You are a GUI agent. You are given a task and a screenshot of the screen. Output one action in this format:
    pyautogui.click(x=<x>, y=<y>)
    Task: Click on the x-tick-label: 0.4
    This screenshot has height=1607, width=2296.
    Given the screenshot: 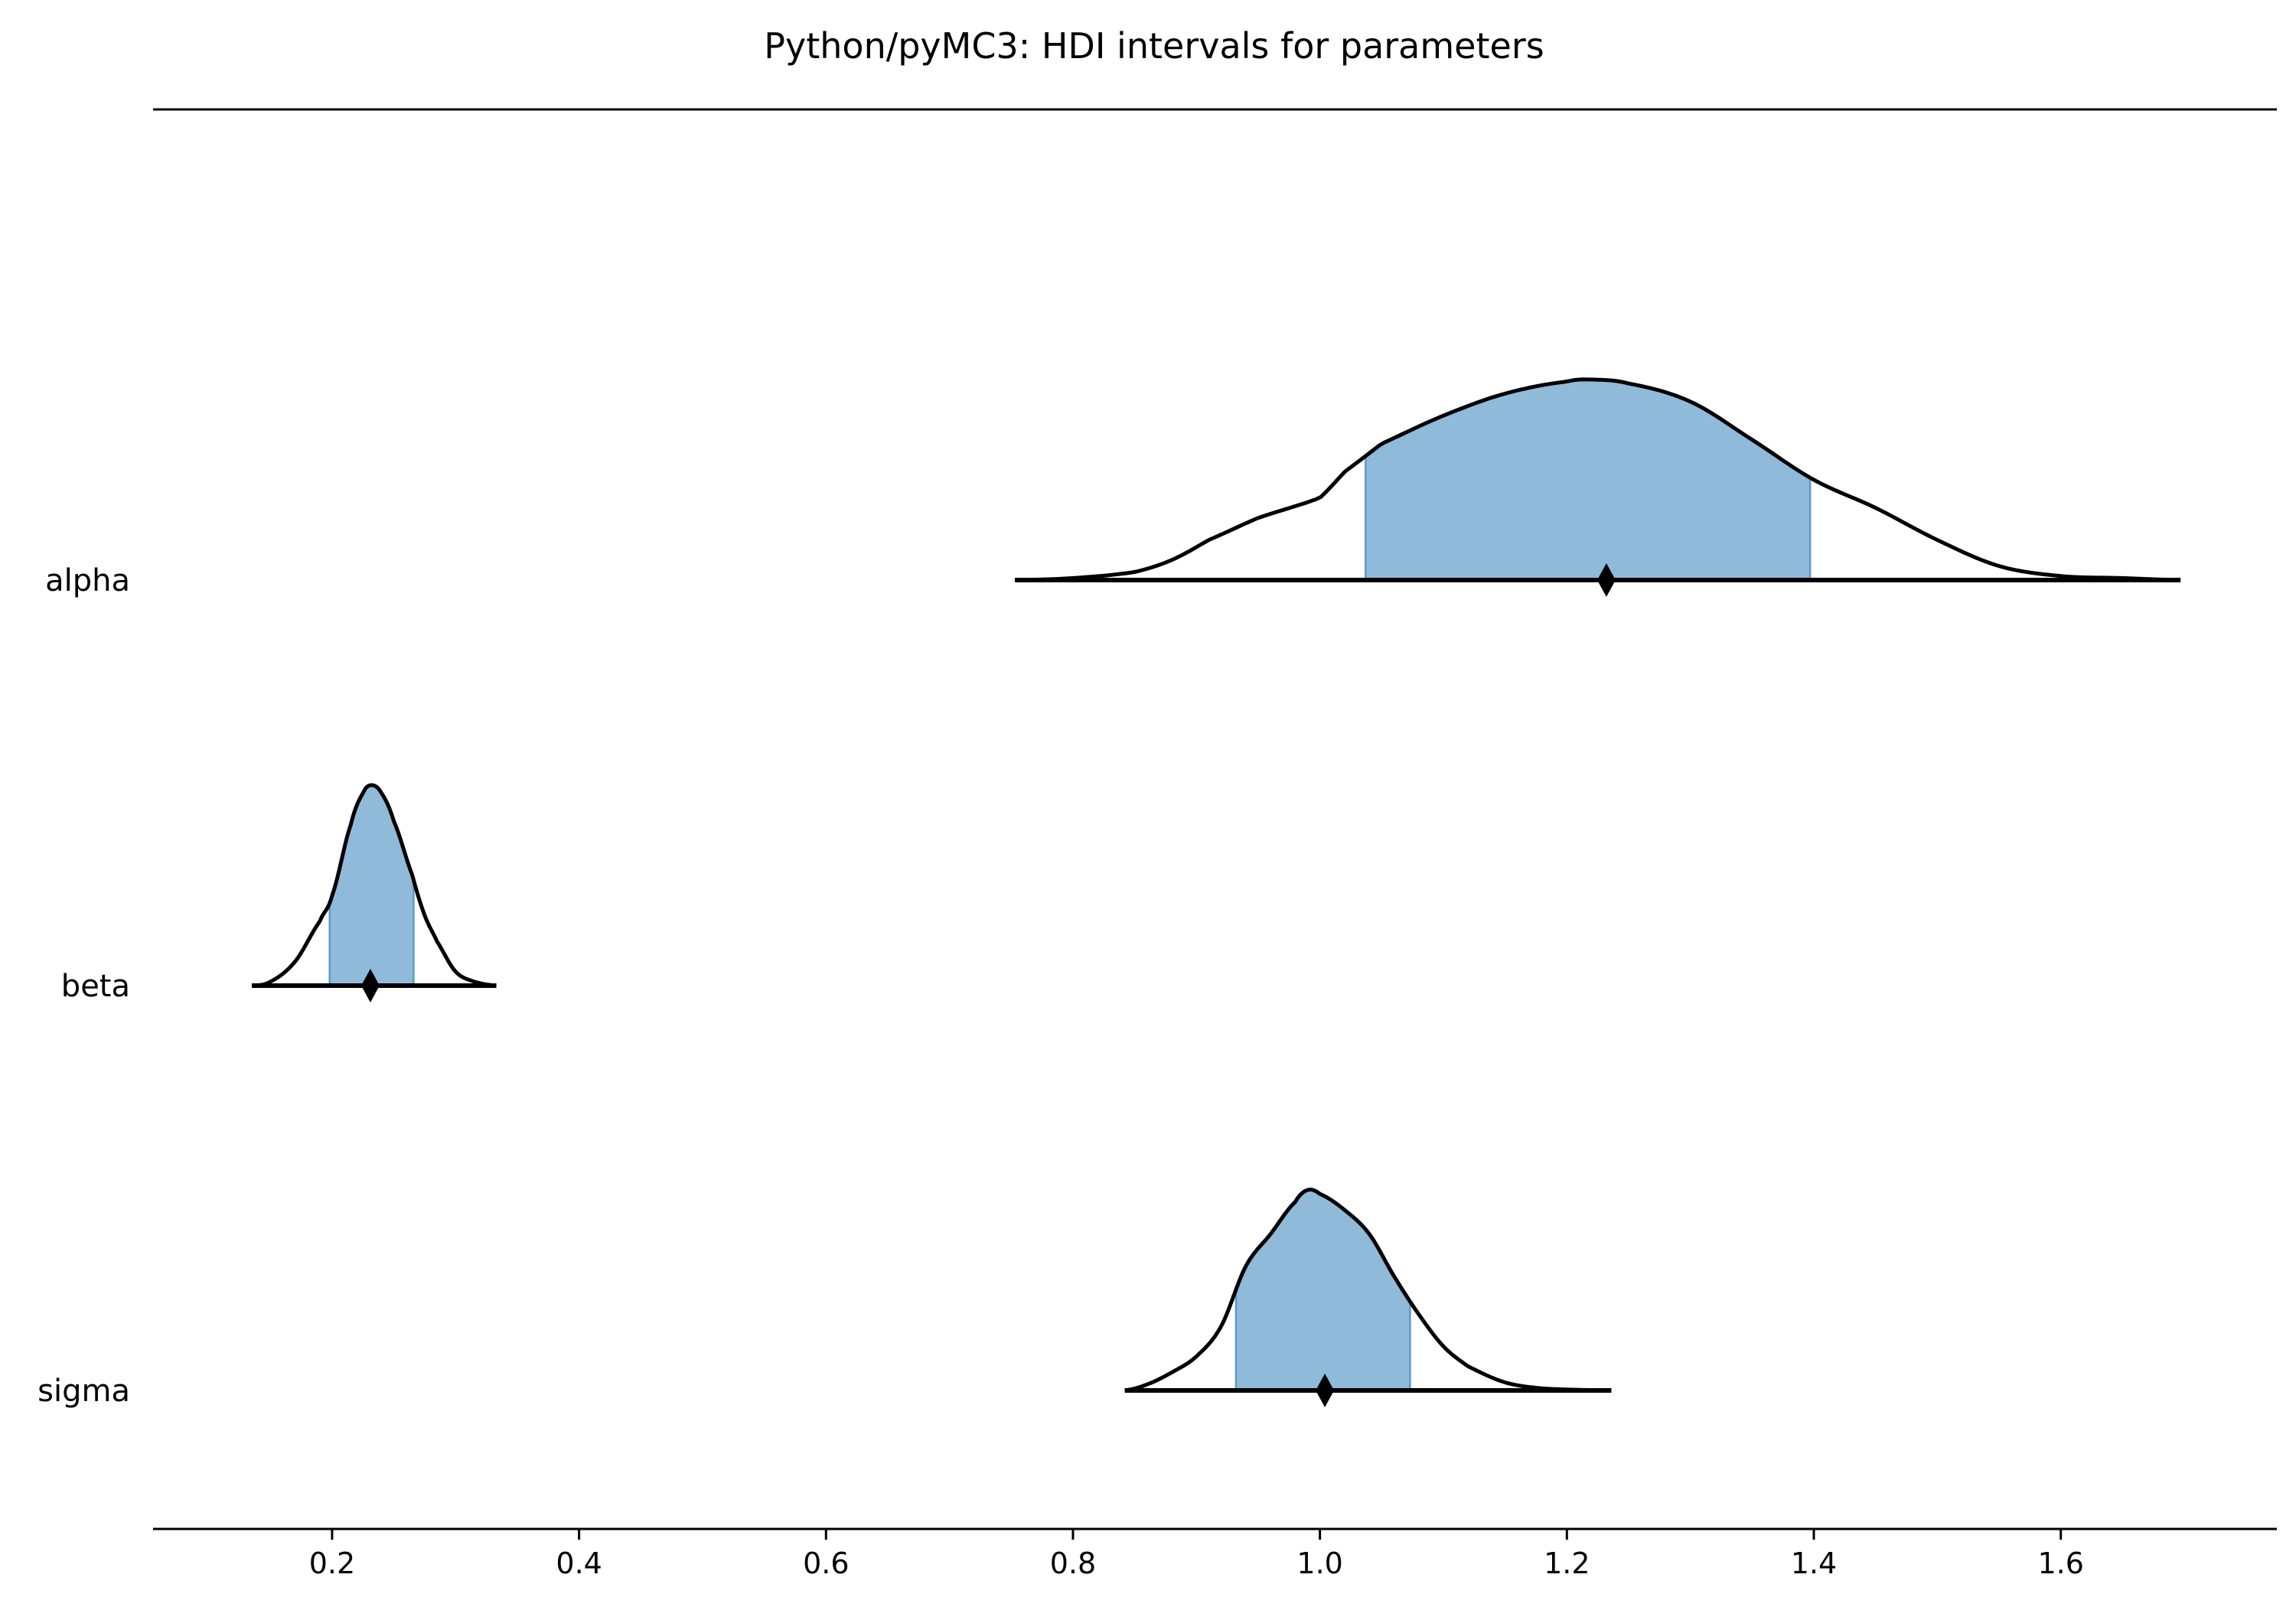 What is the action you would take?
    pyautogui.click(x=579, y=1563)
    